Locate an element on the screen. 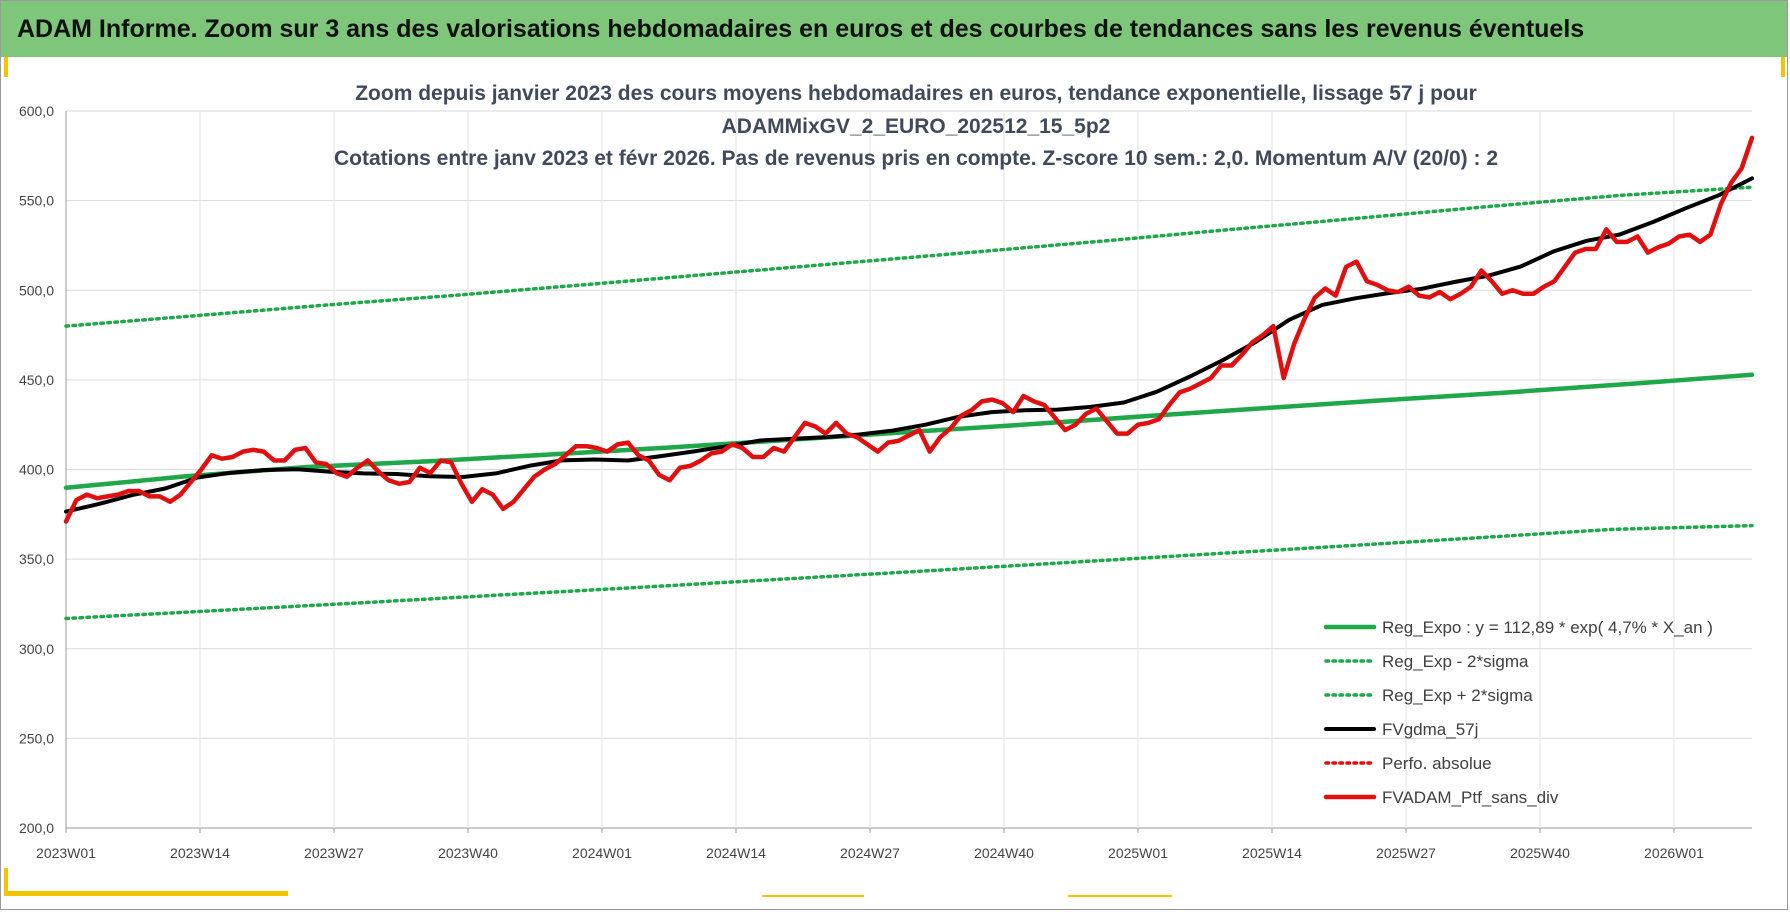 This screenshot has width=1790, height=912. accent-bar-top-right is located at coordinates (1783, 67).